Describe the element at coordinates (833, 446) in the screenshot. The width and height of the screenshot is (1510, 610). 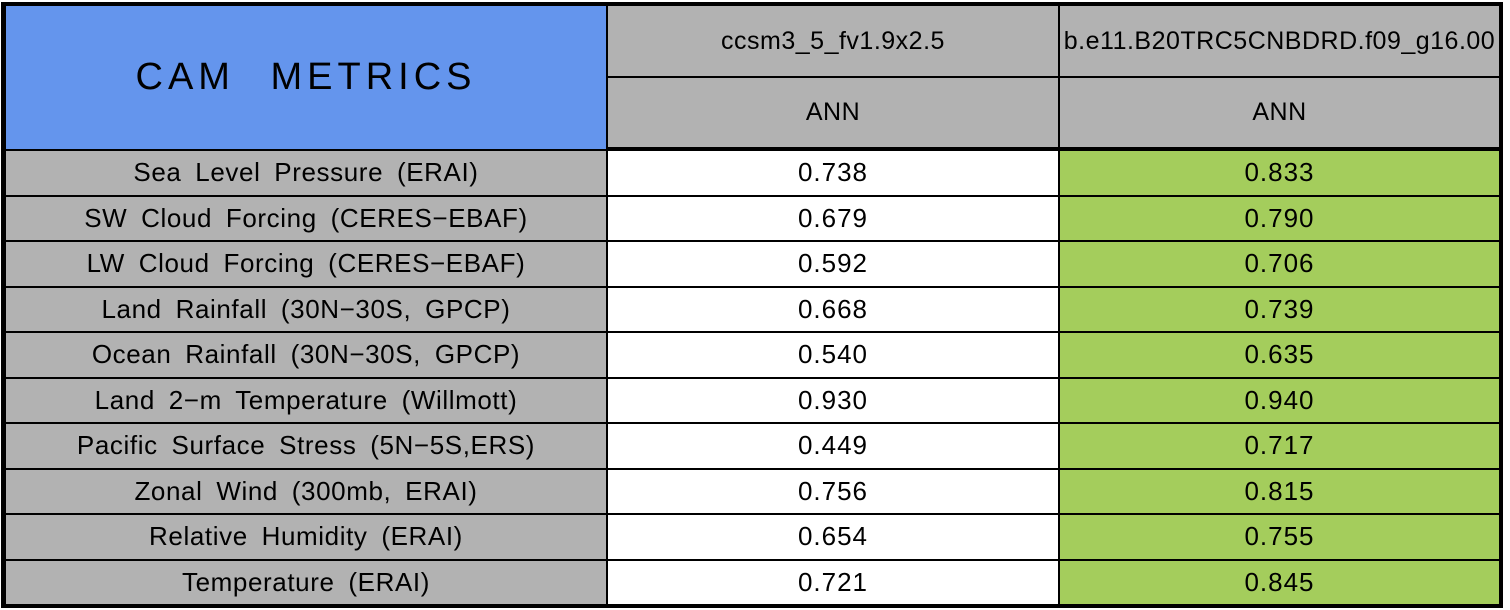
I see `score-cell-ccsm3: 0.449` at that location.